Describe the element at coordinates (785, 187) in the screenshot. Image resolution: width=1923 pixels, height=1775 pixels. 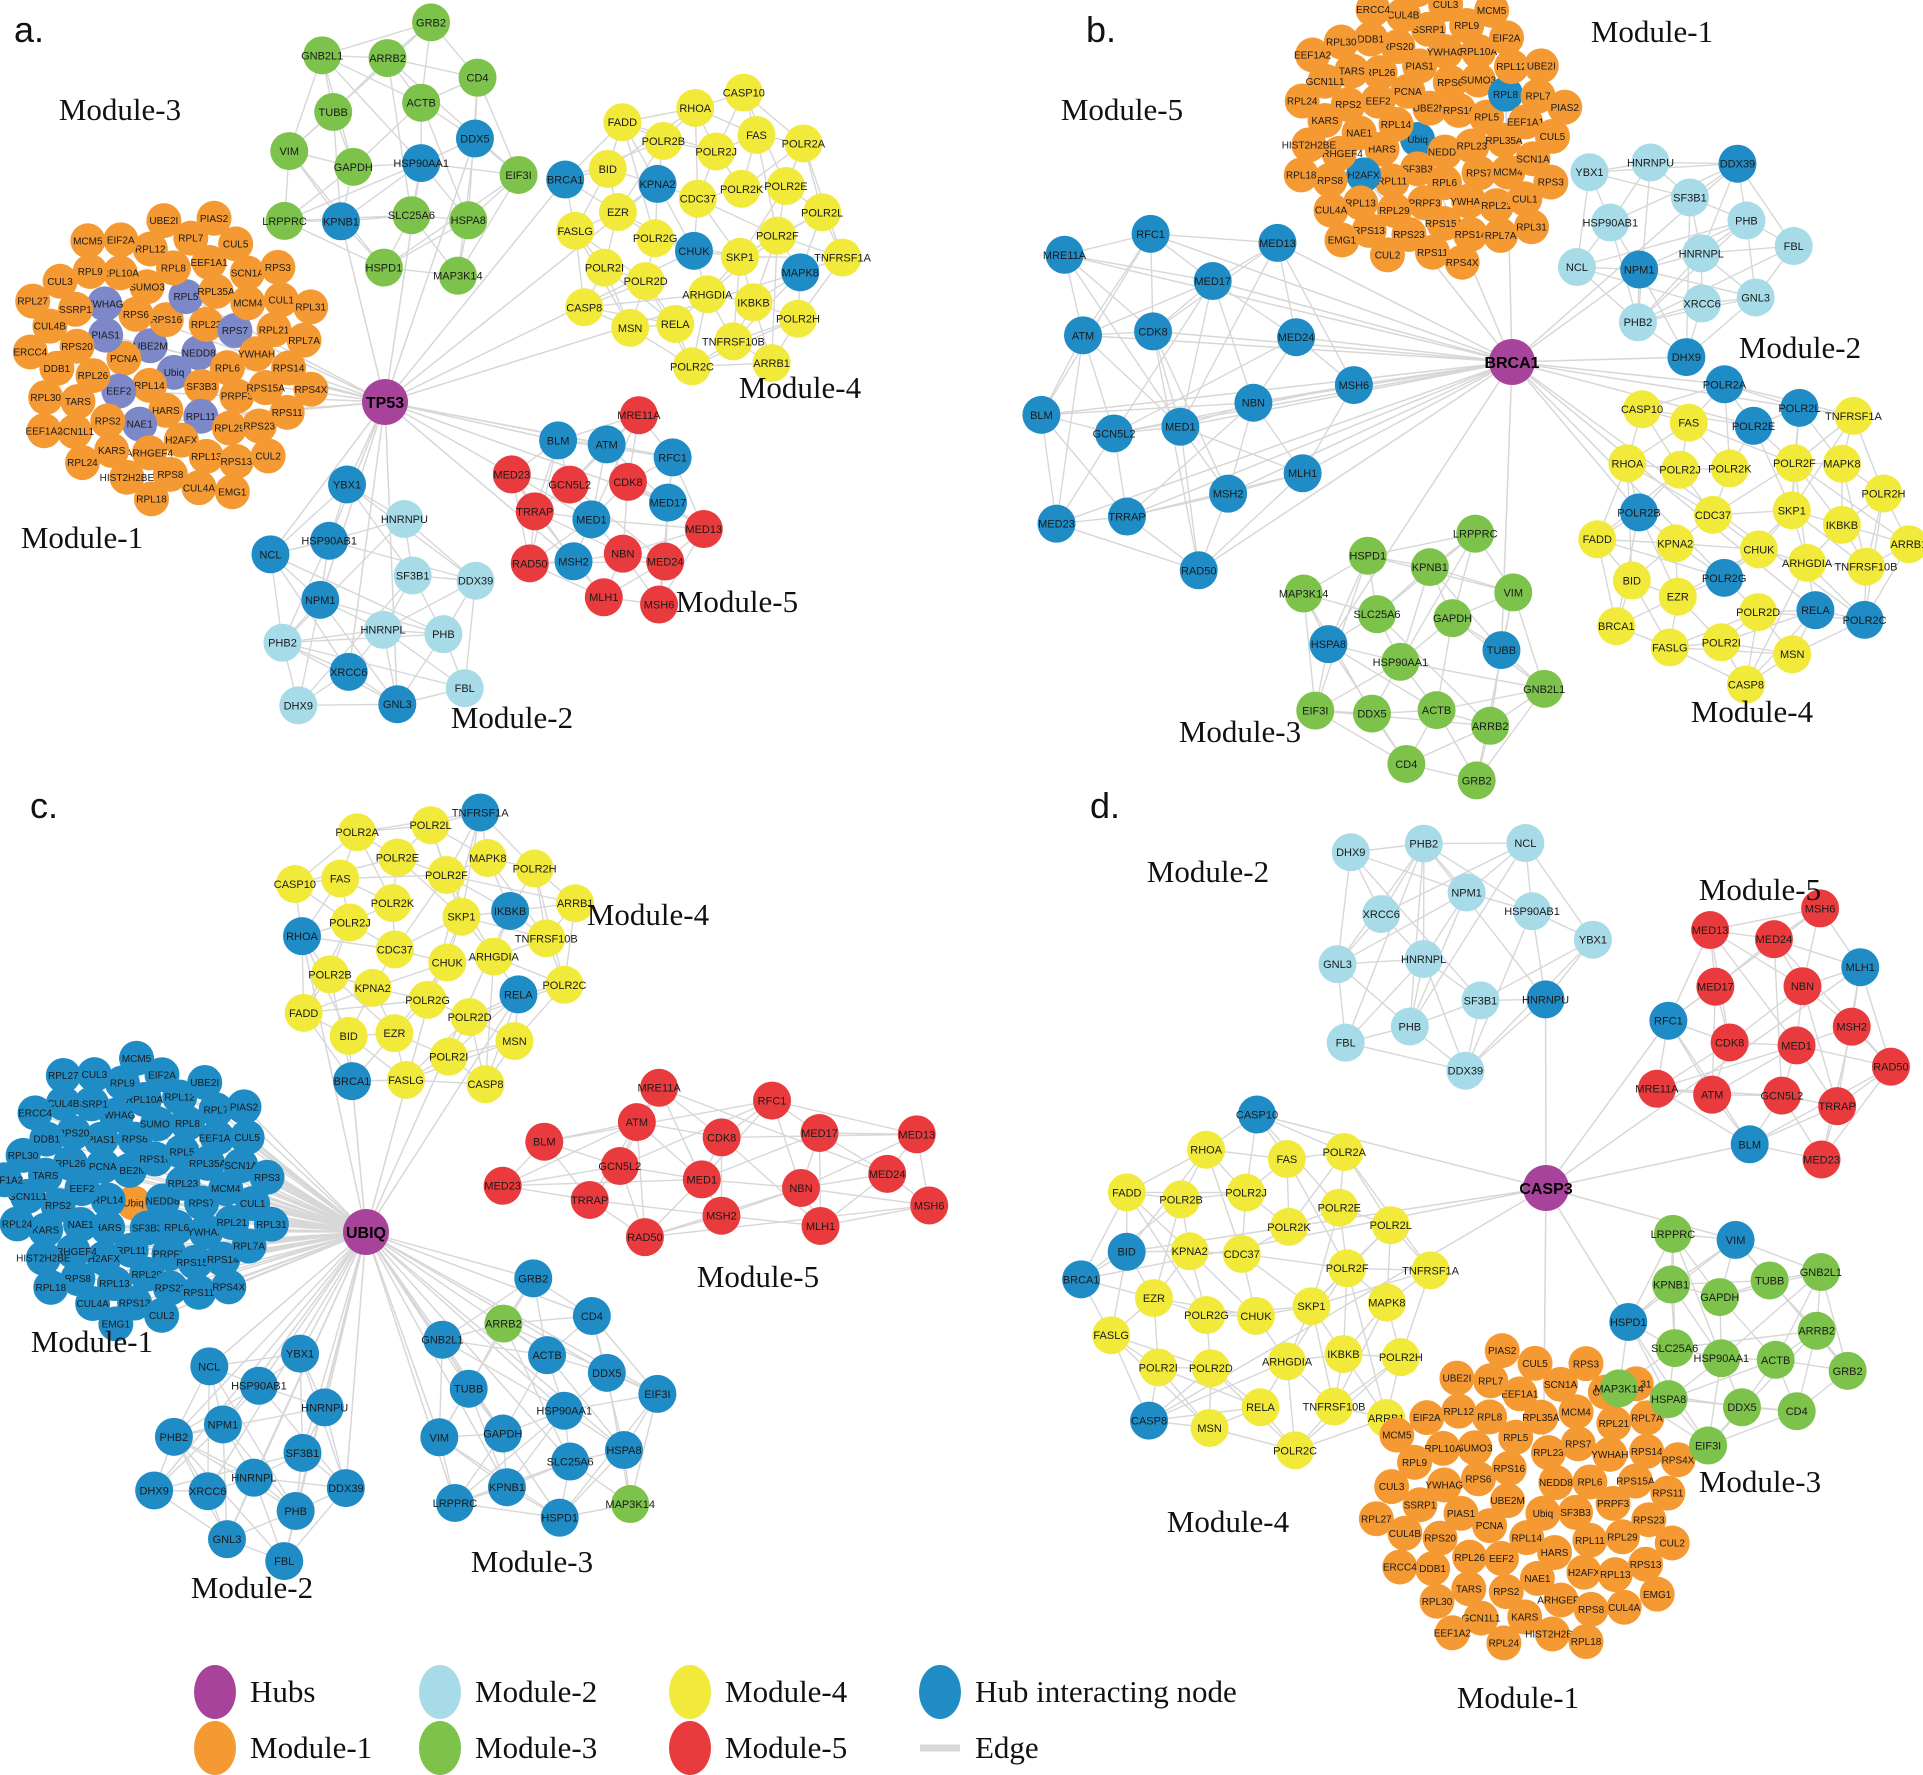
I see `node-label: POLR2E` at that location.